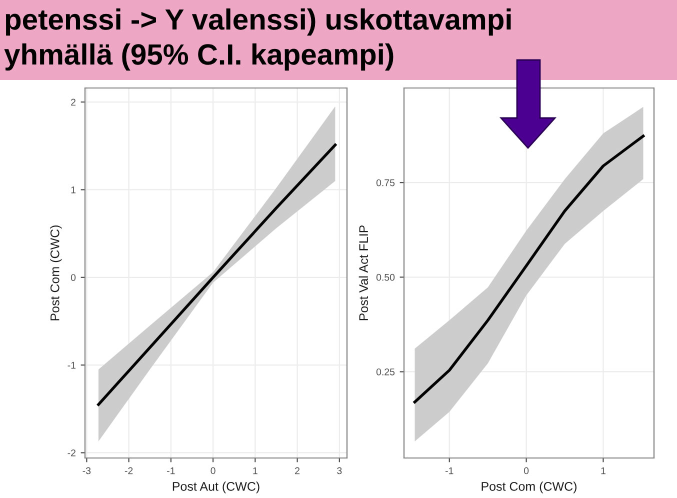  What do you see at coordinates (385, 372) in the screenshot?
I see `y-tick-label: 0.25` at bounding box center [385, 372].